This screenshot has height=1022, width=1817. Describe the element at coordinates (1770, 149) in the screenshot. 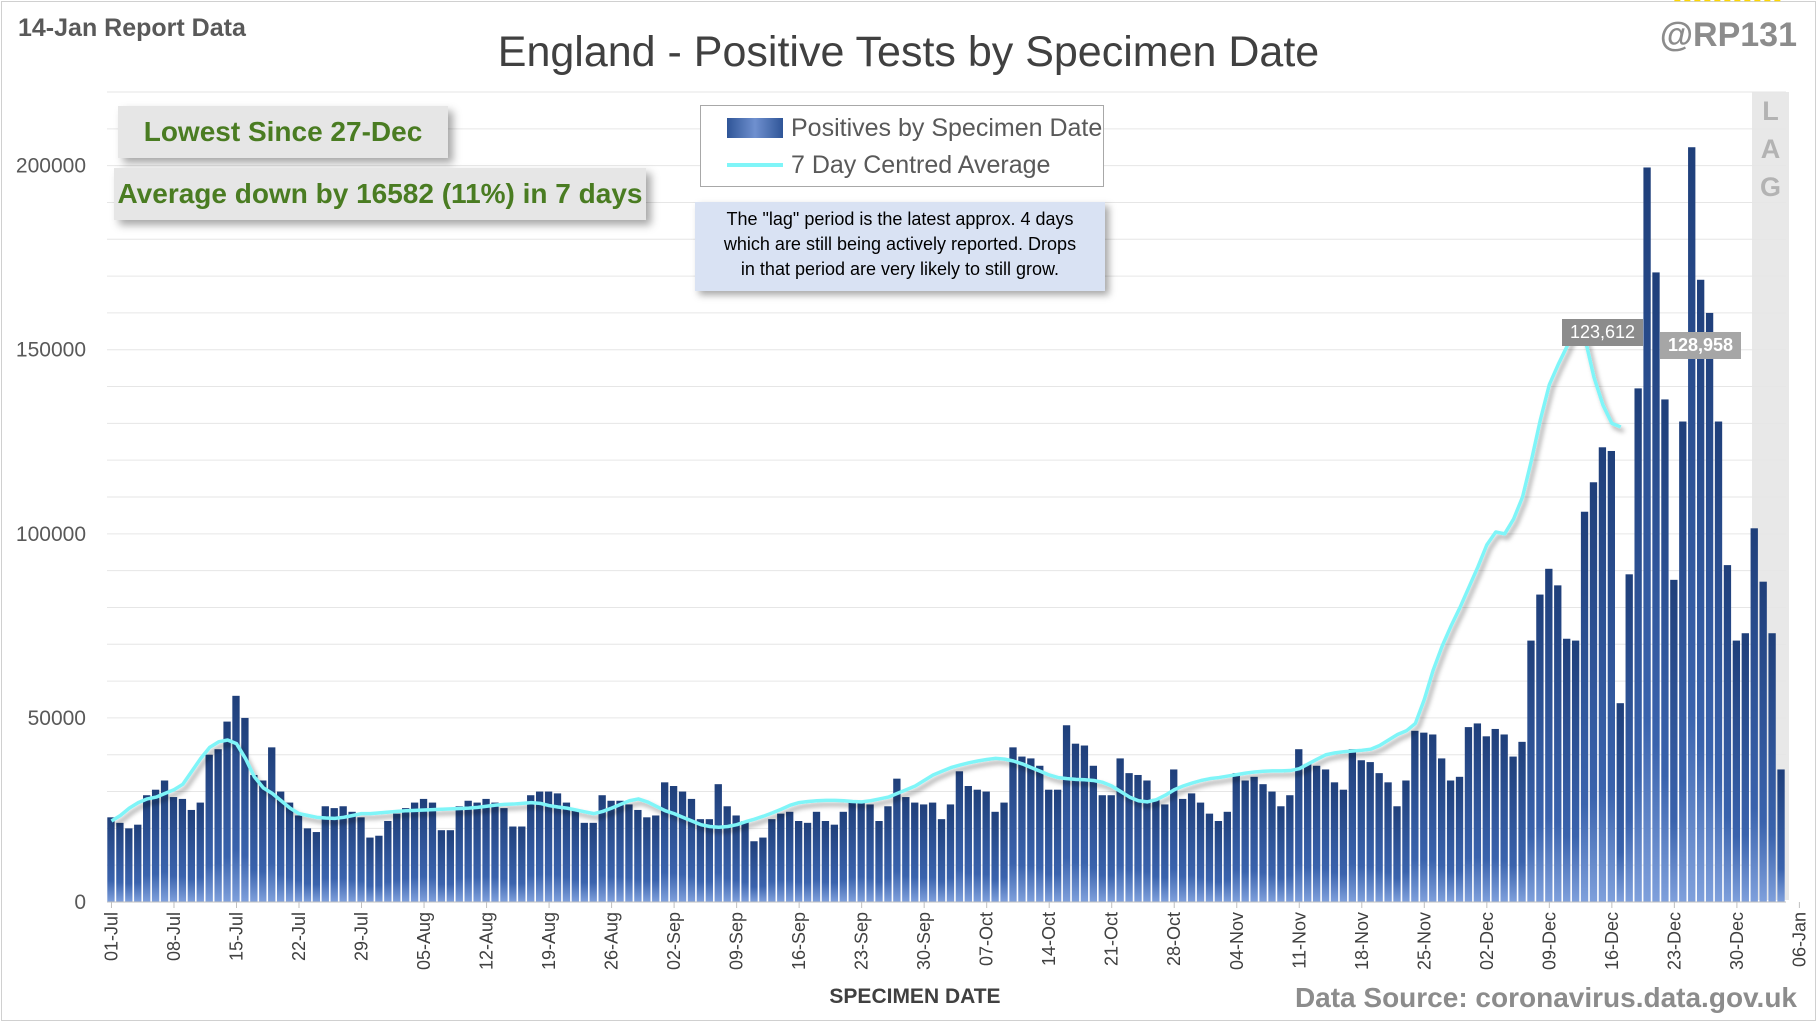

I see `lag-letter-a: A` at that location.